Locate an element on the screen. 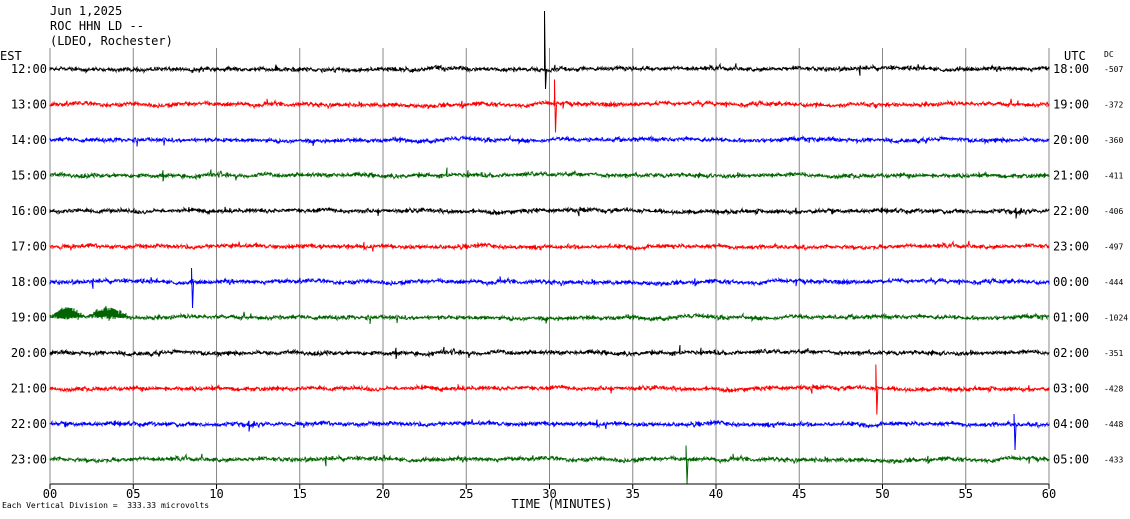  row-label-utc: 01:00 is located at coordinates (1071, 318).